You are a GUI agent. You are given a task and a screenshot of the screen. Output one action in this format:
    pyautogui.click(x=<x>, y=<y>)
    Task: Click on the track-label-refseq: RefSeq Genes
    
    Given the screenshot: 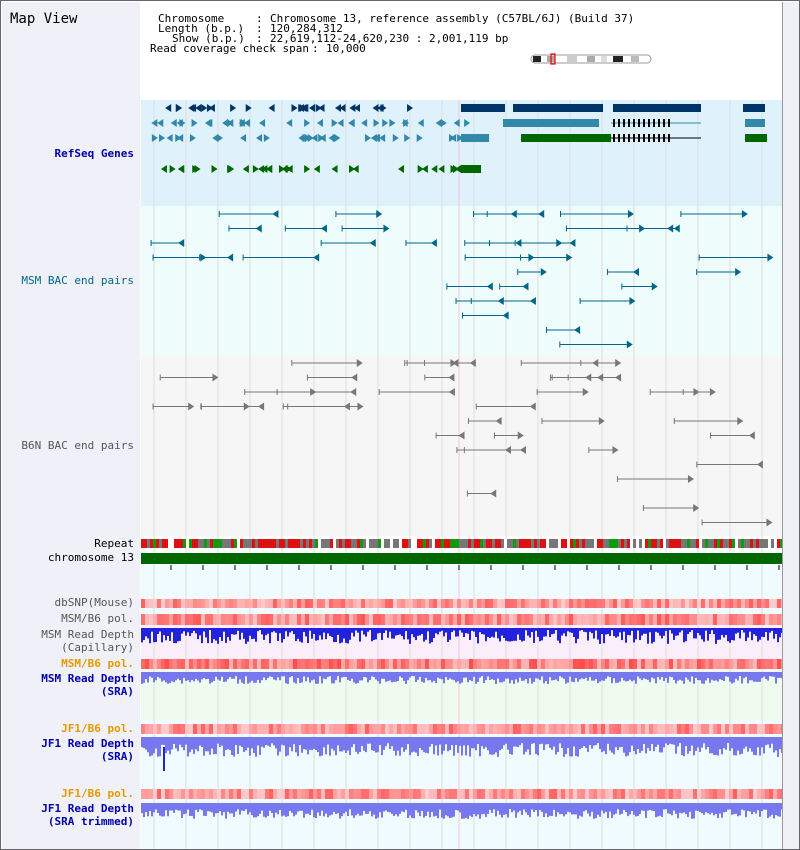 What is the action you would take?
    pyautogui.click(x=94, y=153)
    